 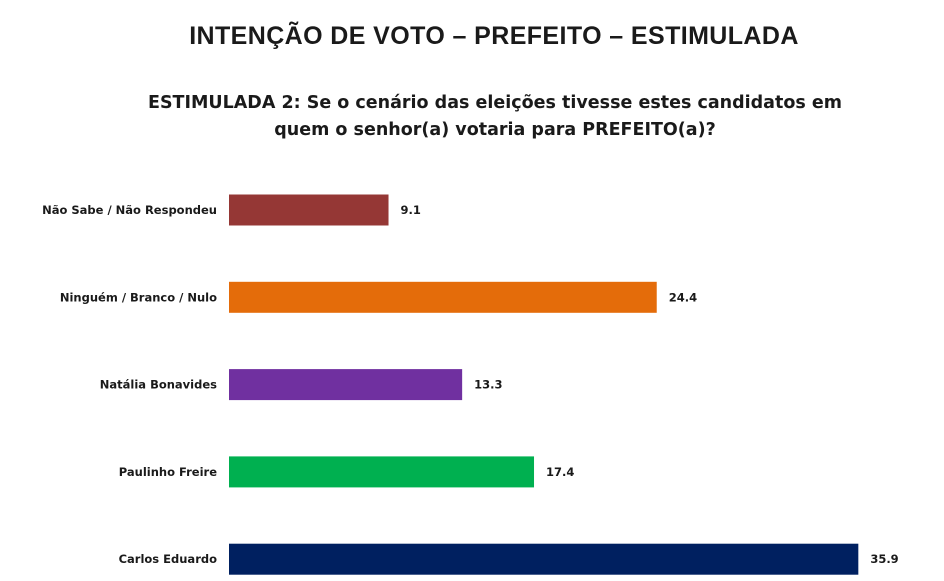 What do you see at coordinates (168, 472) in the screenshot?
I see `category-label: Paulinho Freire` at bounding box center [168, 472].